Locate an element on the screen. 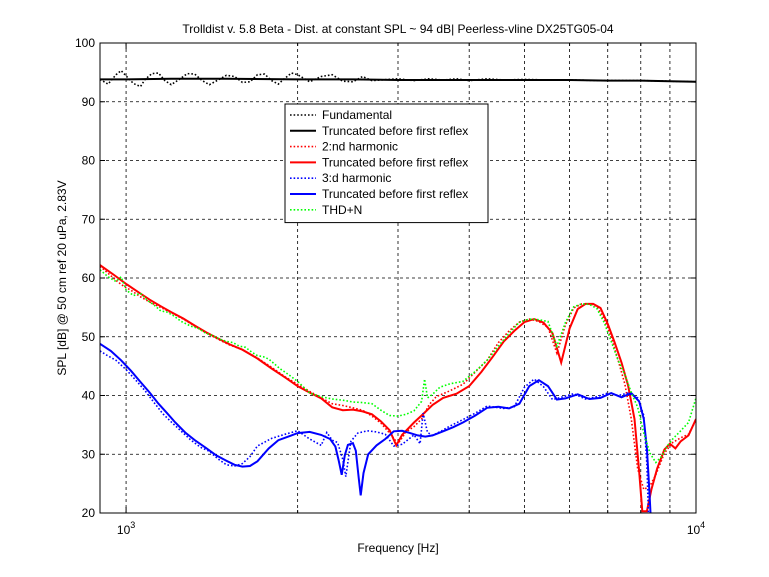  legend-label: Fundamental is located at coordinates (357, 115).